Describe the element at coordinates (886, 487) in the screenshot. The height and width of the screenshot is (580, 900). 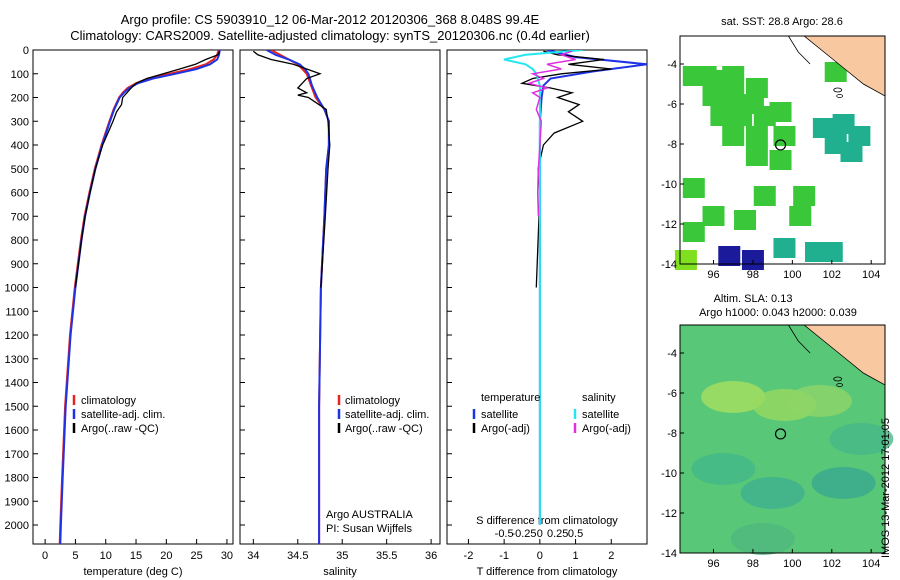
I see `side-timestamp-label: IMOS 13-Mar-2012 17:01:05` at that location.